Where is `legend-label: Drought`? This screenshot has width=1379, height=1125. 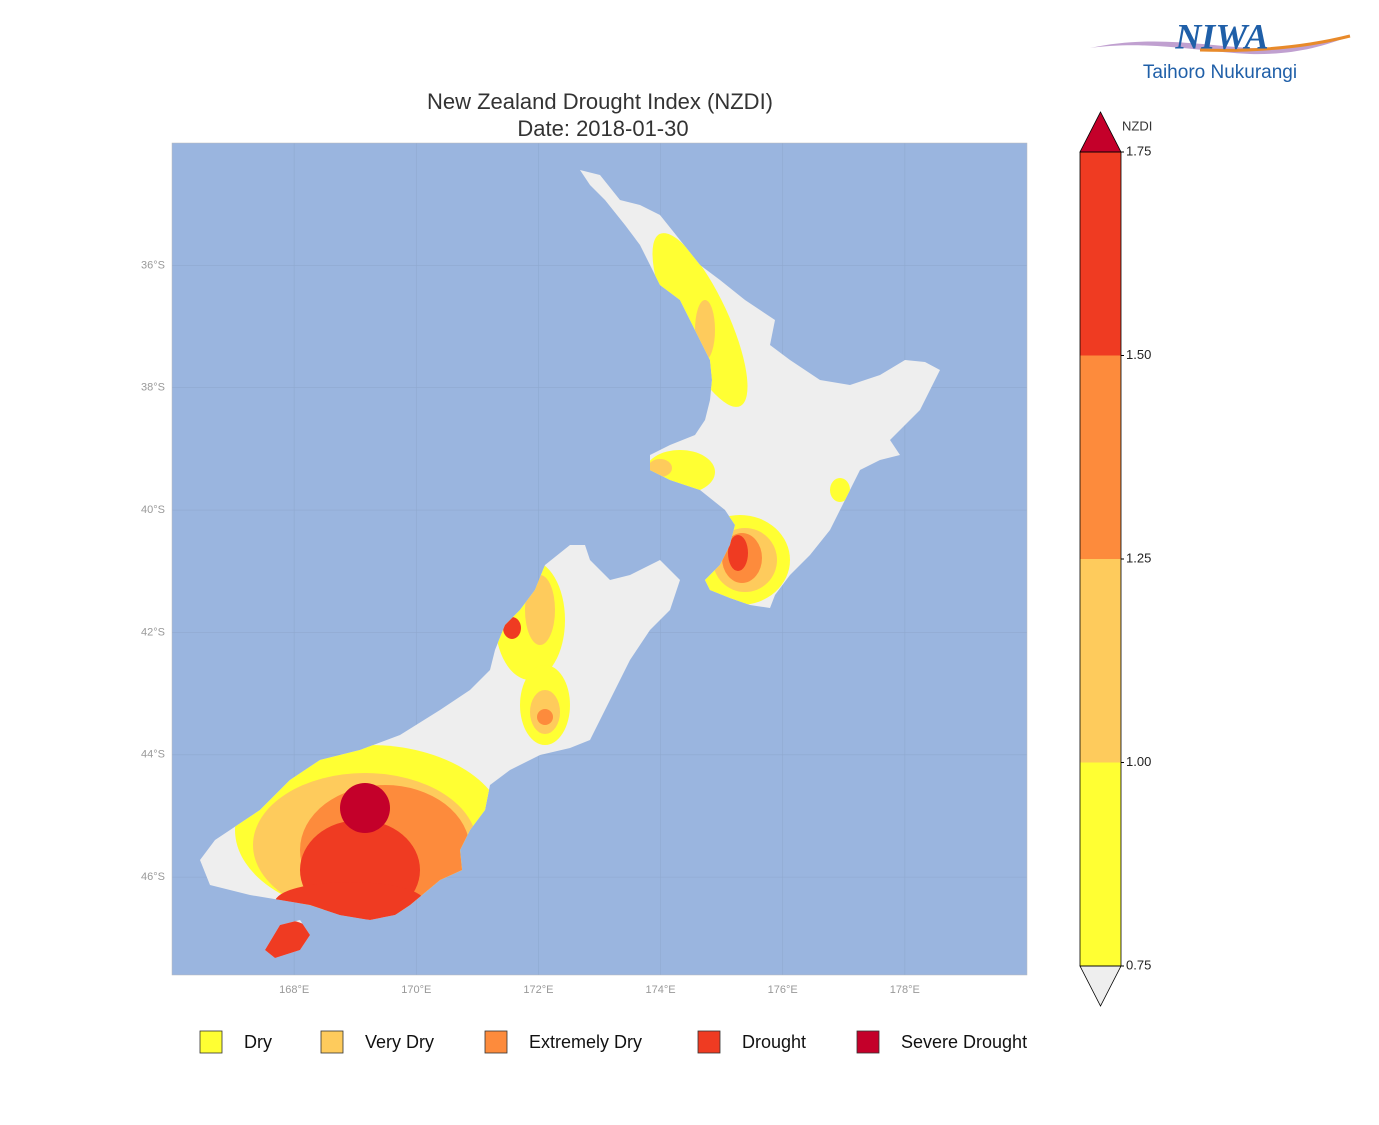
legend-label: Drought is located at coordinates (774, 1042).